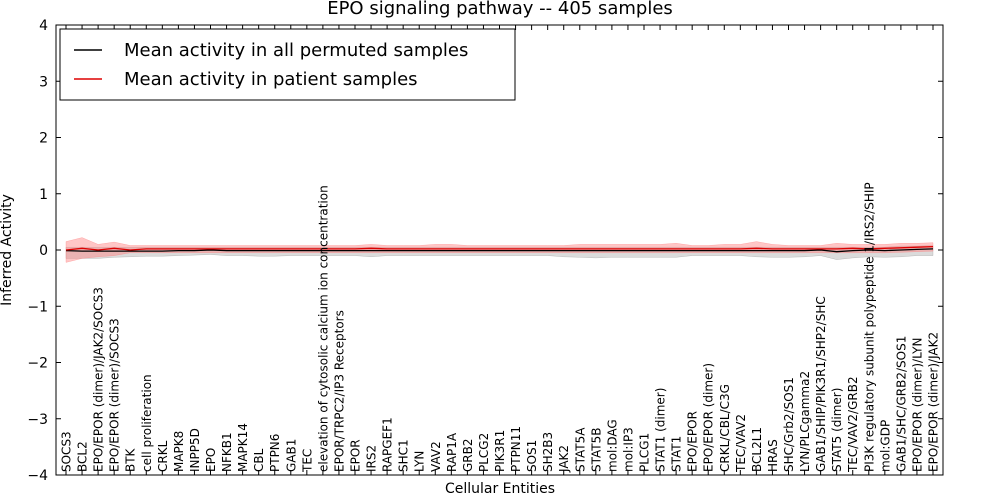 The width and height of the screenshot is (1000, 500). I want to click on x-tick-label: JAK2, so click(564, 459).